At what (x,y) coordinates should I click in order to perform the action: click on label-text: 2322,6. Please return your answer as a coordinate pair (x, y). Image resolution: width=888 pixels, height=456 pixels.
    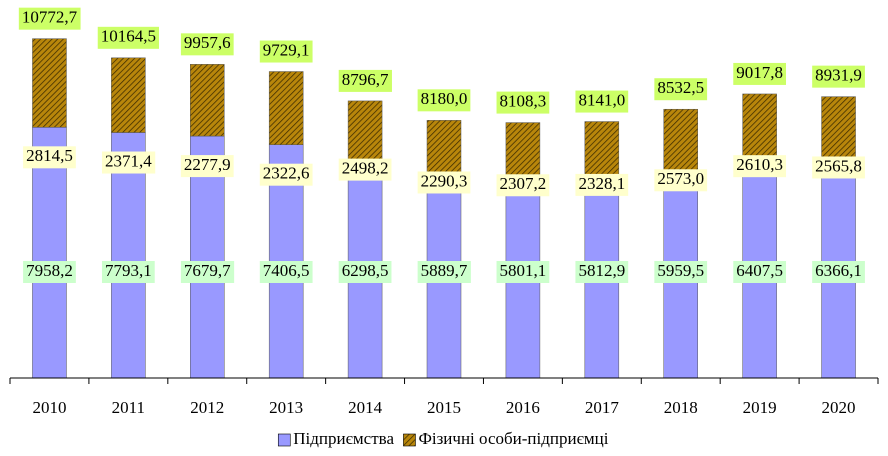
    Looking at the image, I should click on (286, 173).